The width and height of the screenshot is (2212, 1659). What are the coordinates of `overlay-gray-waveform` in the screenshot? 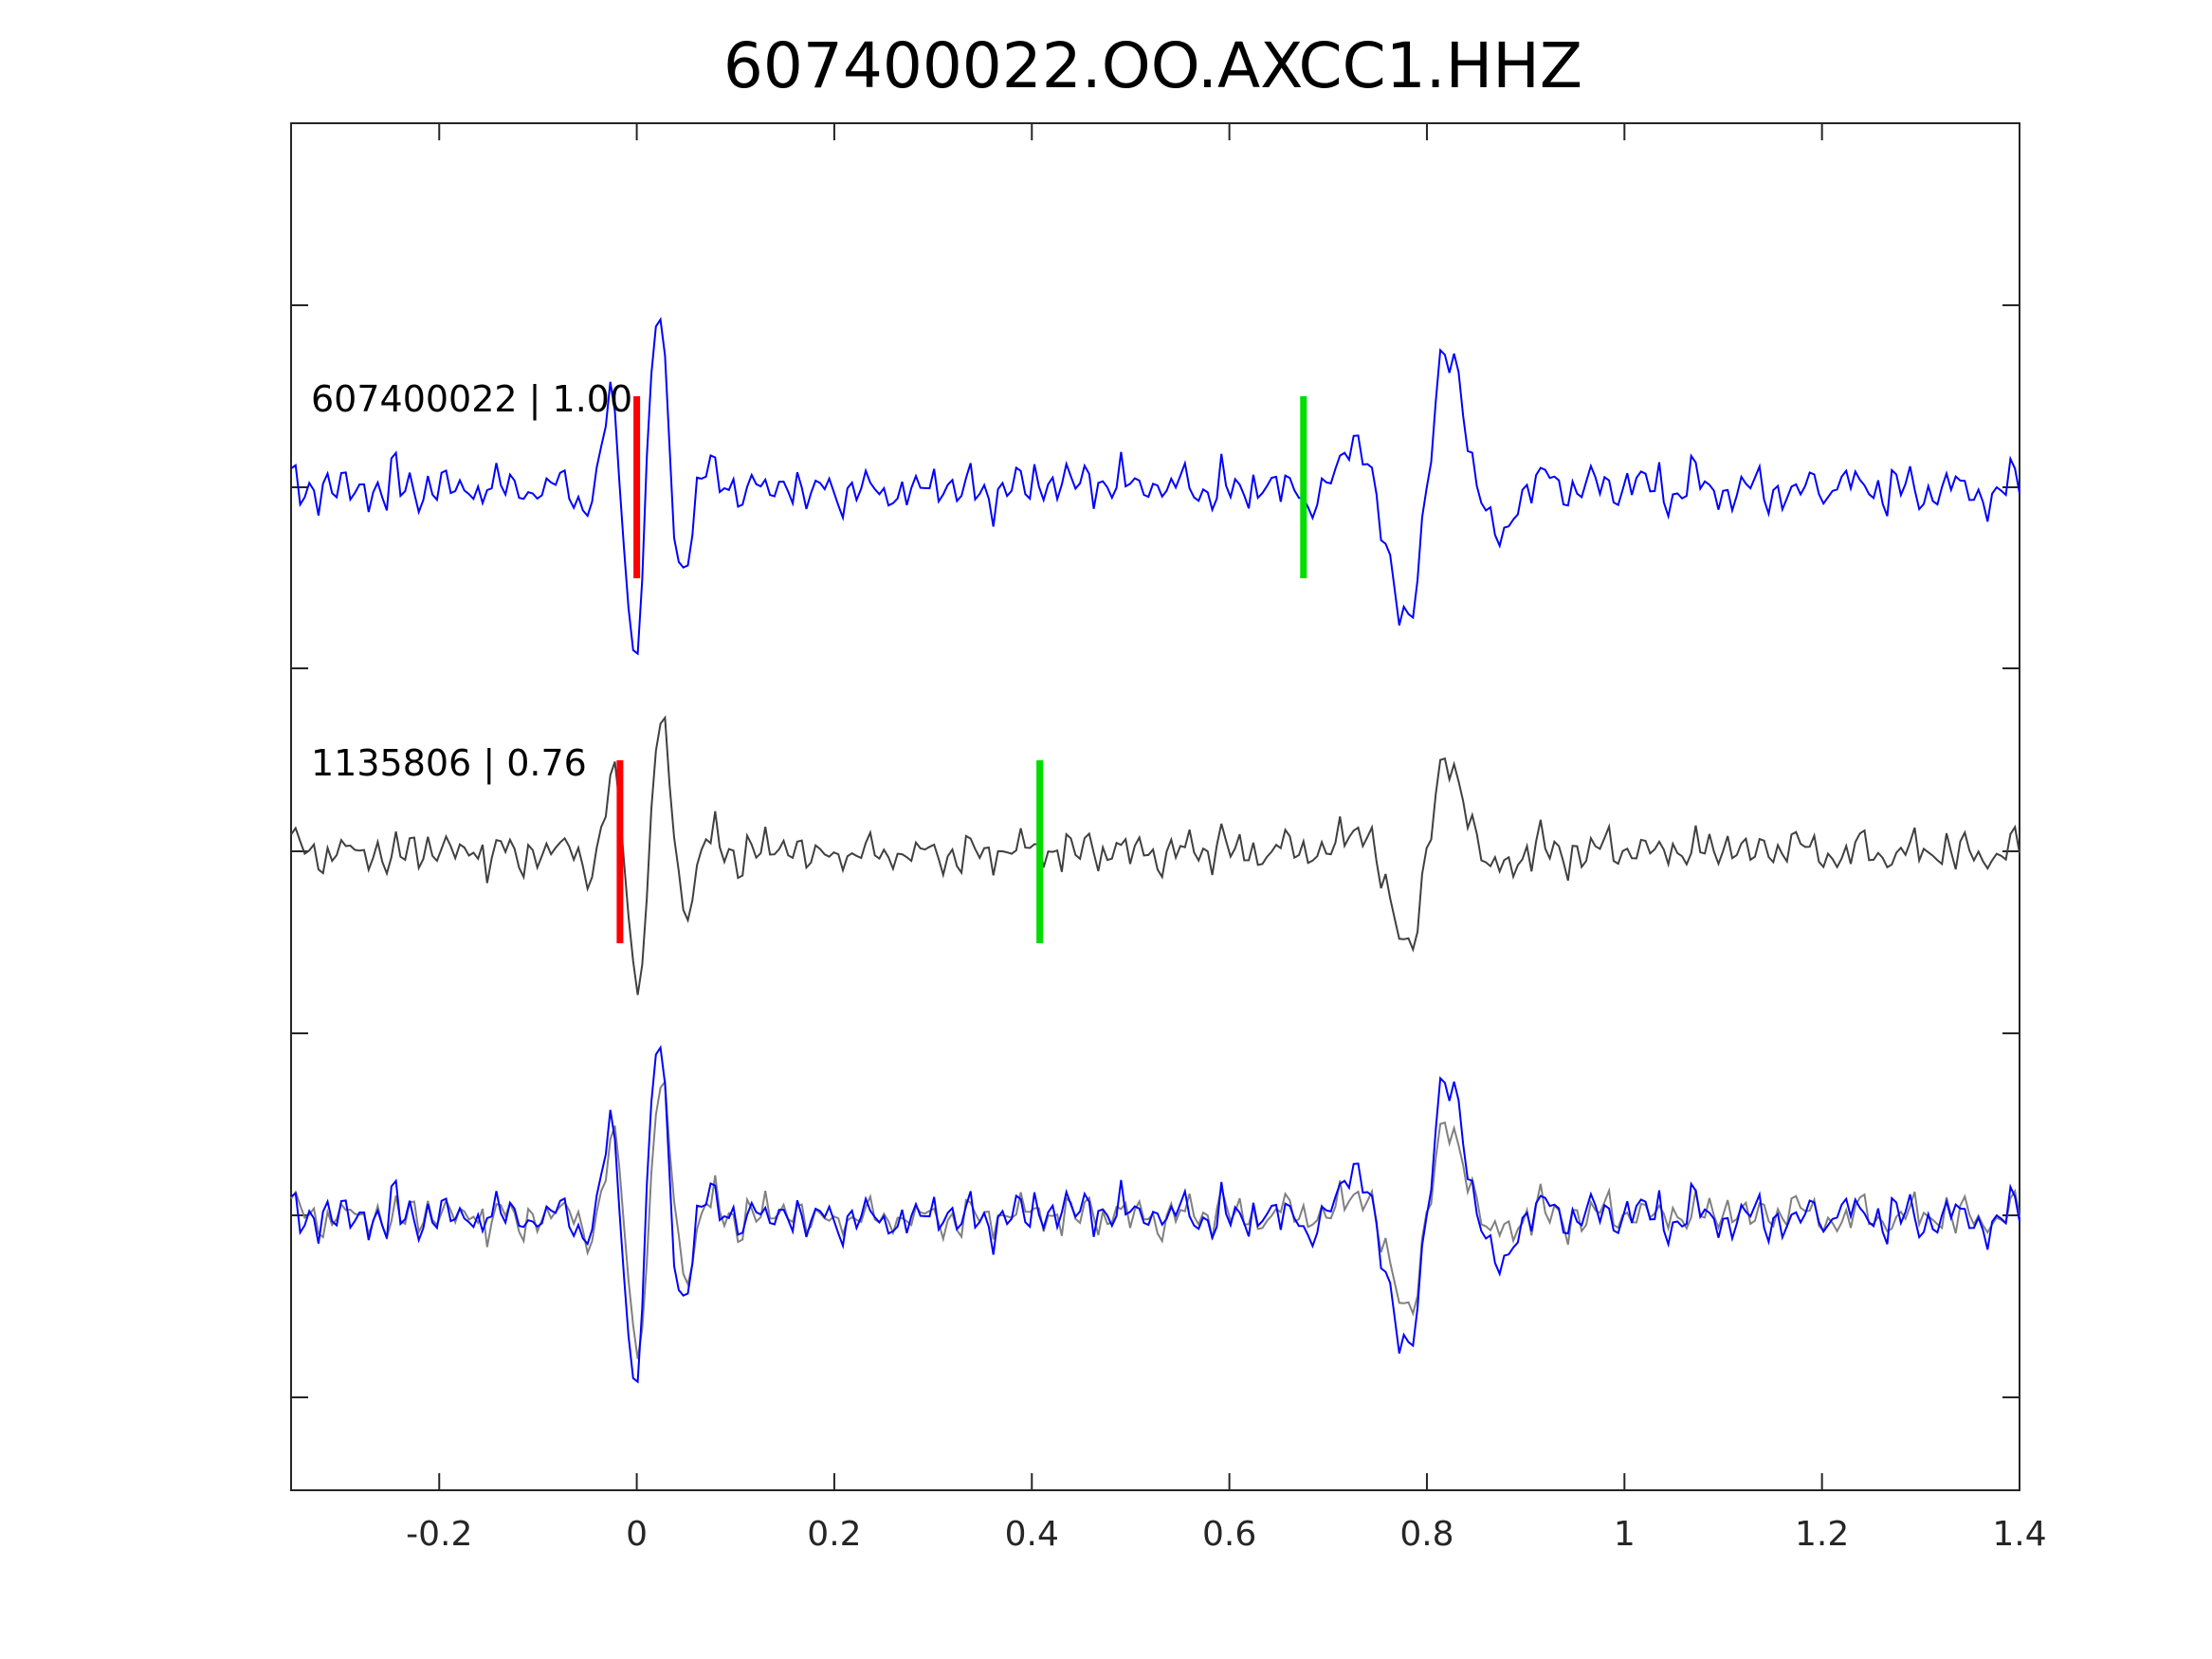 It's located at (1155, 1219).